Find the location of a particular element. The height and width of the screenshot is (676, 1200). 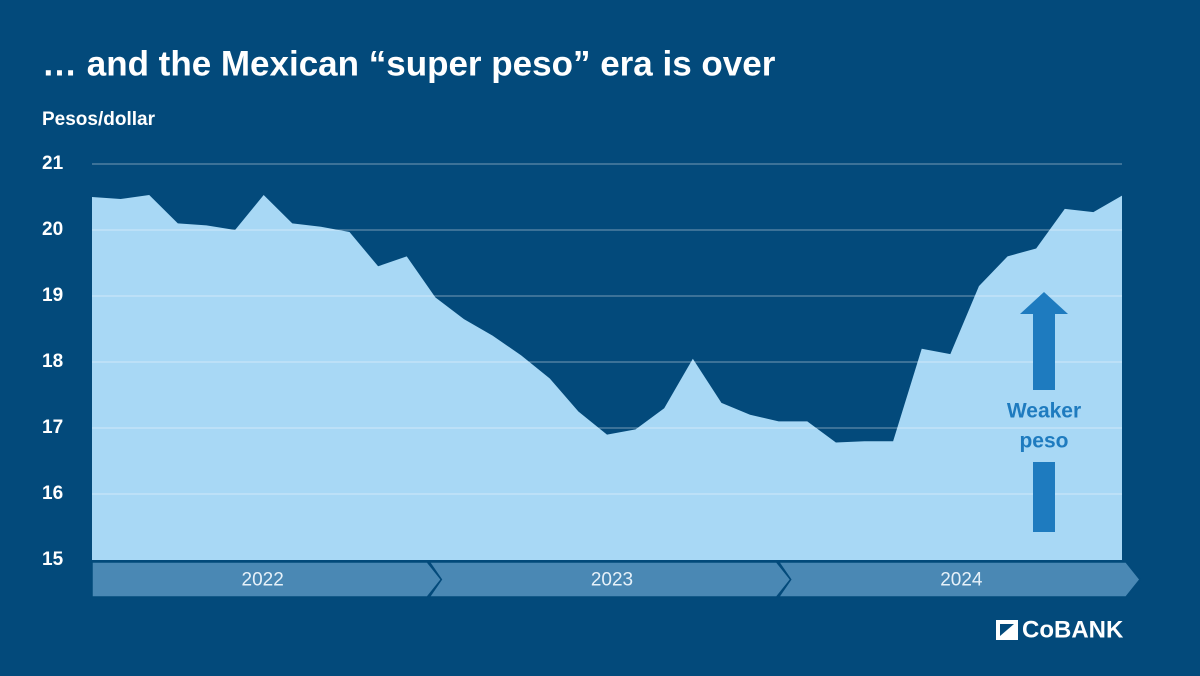

annotation: Weaker is located at coordinates (1044, 411).